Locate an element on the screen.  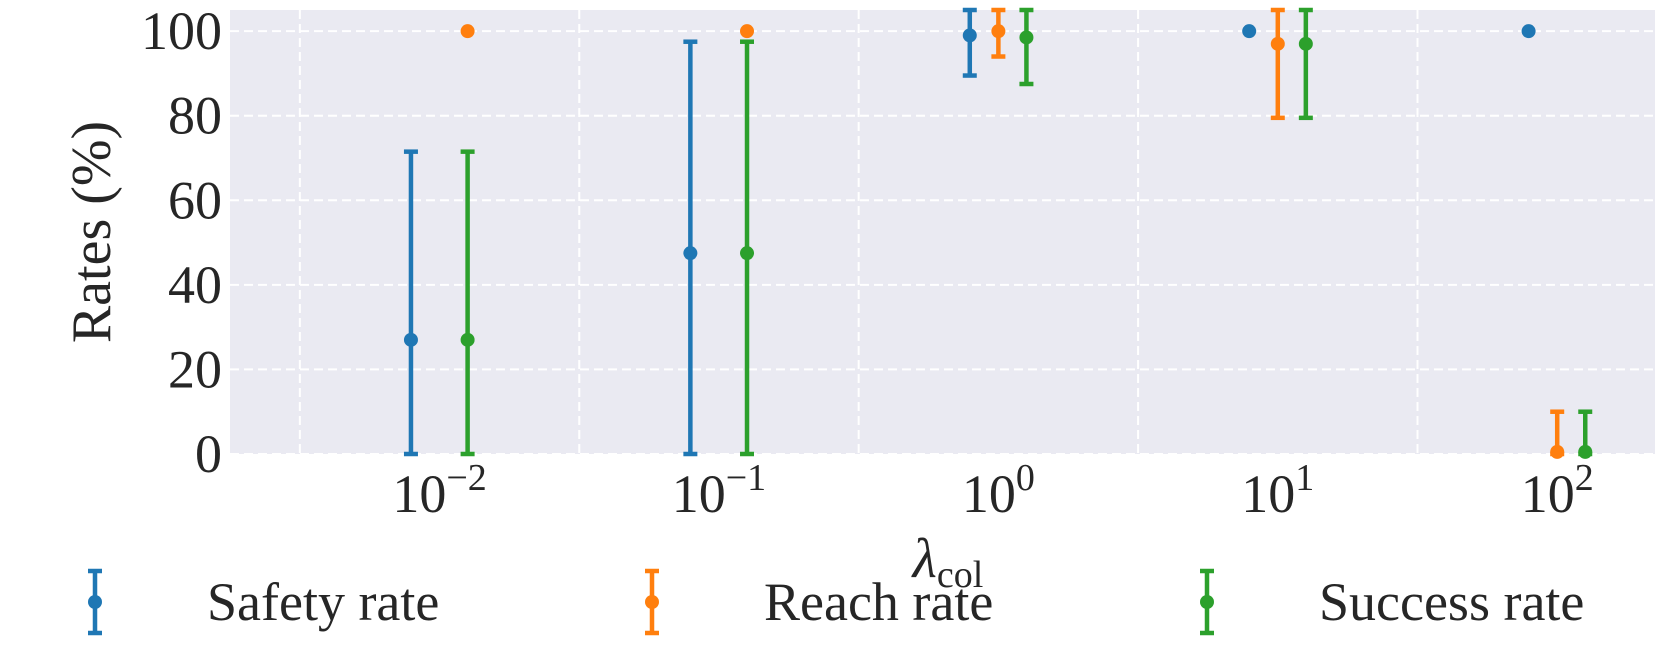
legend-label: Success rate is located at coordinates (1451, 602).